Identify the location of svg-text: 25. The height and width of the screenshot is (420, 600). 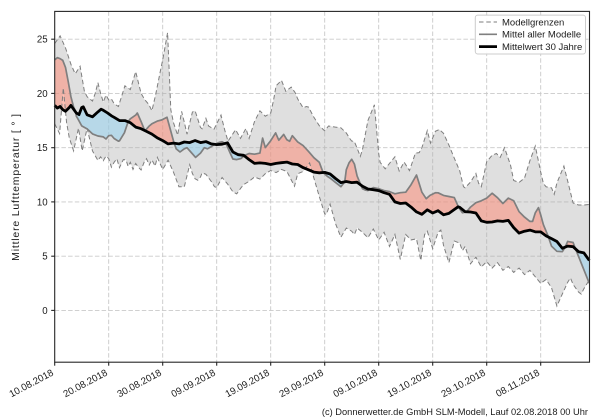
(42, 40).